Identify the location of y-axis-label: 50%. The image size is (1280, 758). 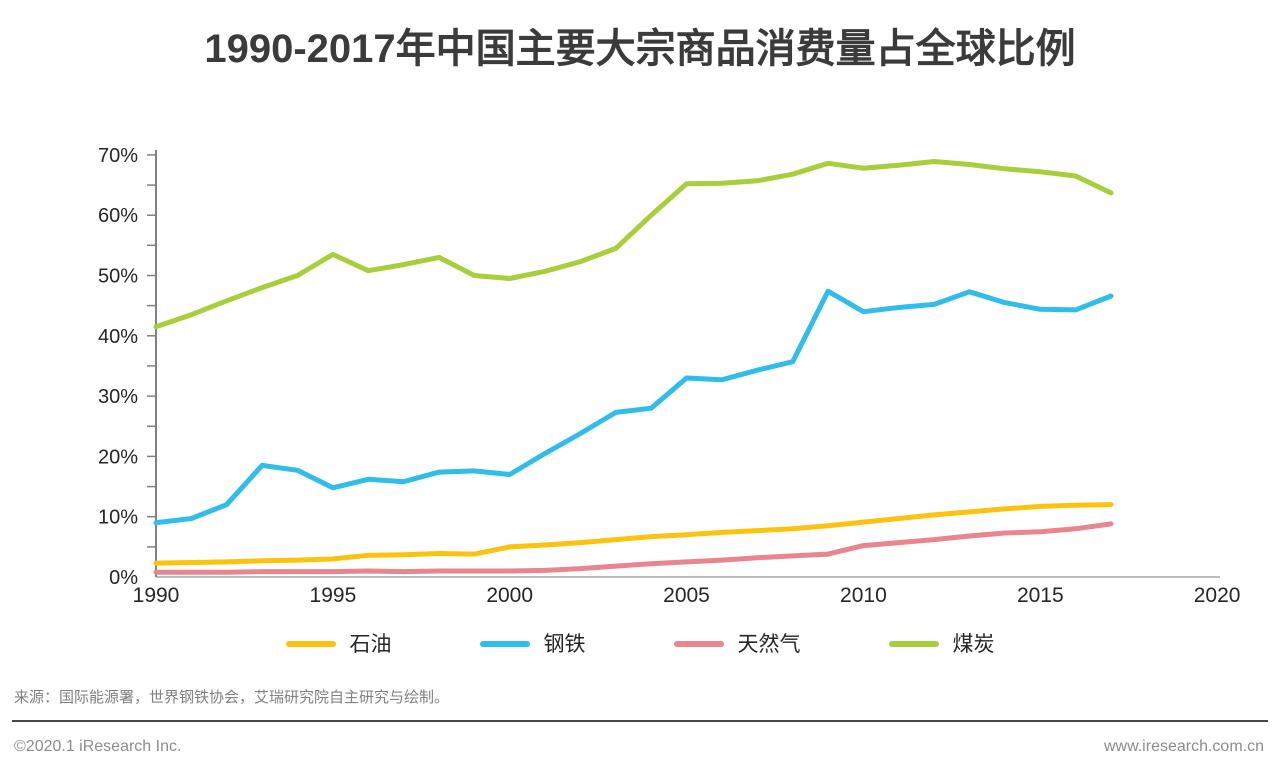
(118, 277).